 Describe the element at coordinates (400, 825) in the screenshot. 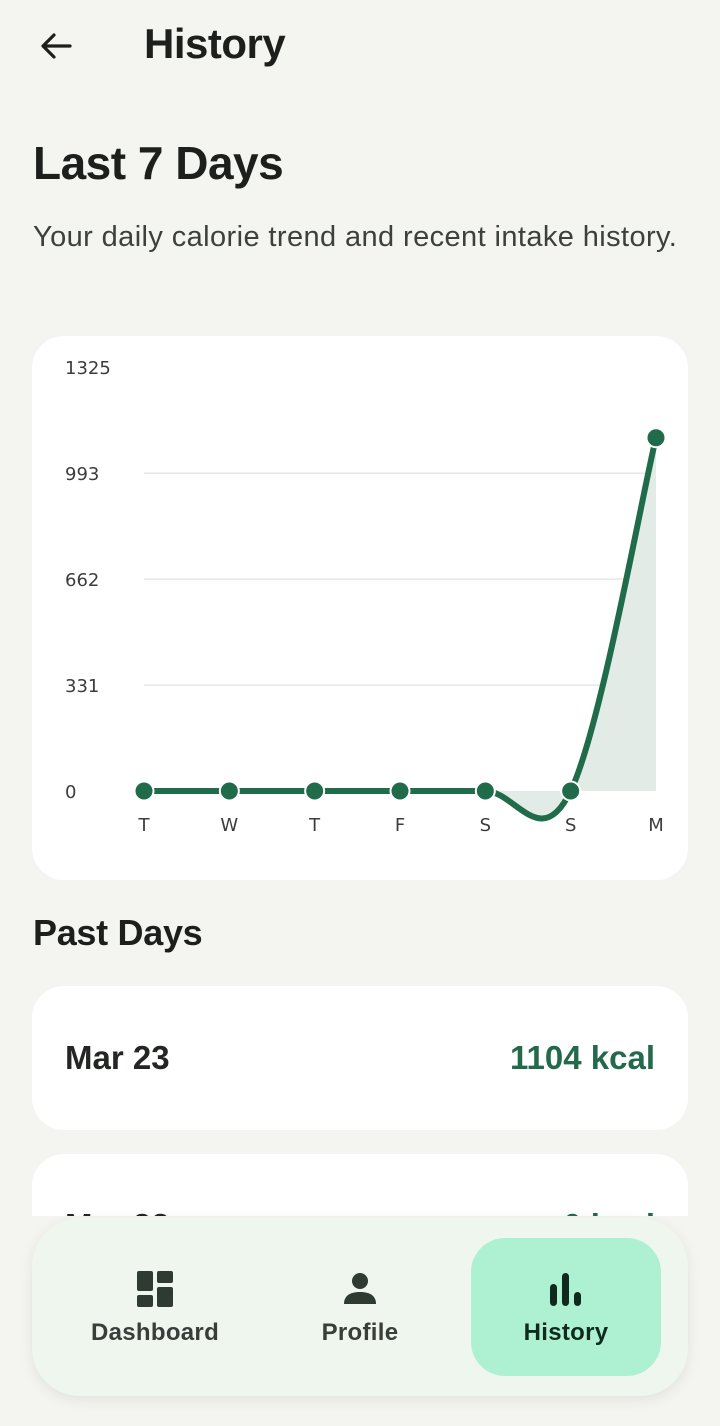

I see `x-tick-label: F` at that location.